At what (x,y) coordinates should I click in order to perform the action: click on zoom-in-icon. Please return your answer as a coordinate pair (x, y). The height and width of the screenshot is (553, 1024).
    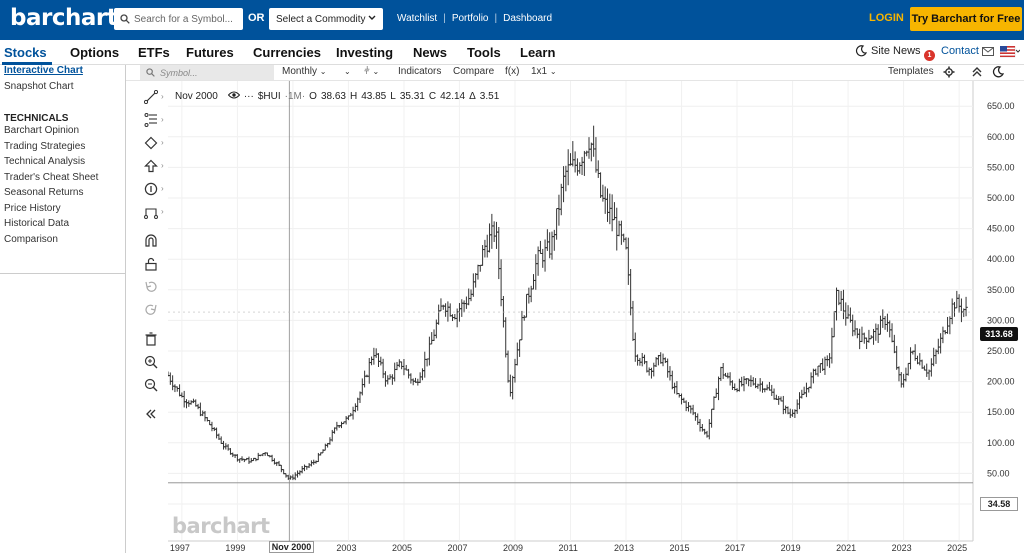
    Looking at the image, I should click on (151, 362).